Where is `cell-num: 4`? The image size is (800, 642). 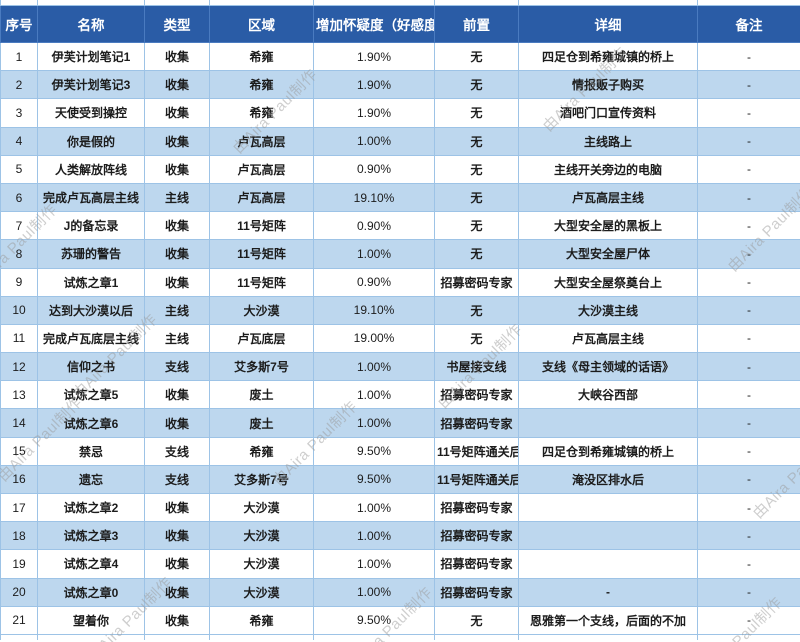 cell-num: 4 is located at coordinates (19, 141).